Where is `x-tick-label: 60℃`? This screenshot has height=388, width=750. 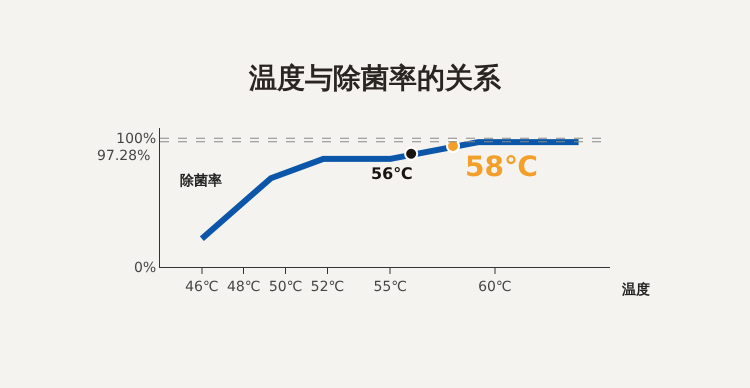
x-tick-label: 60℃ is located at coordinates (495, 286).